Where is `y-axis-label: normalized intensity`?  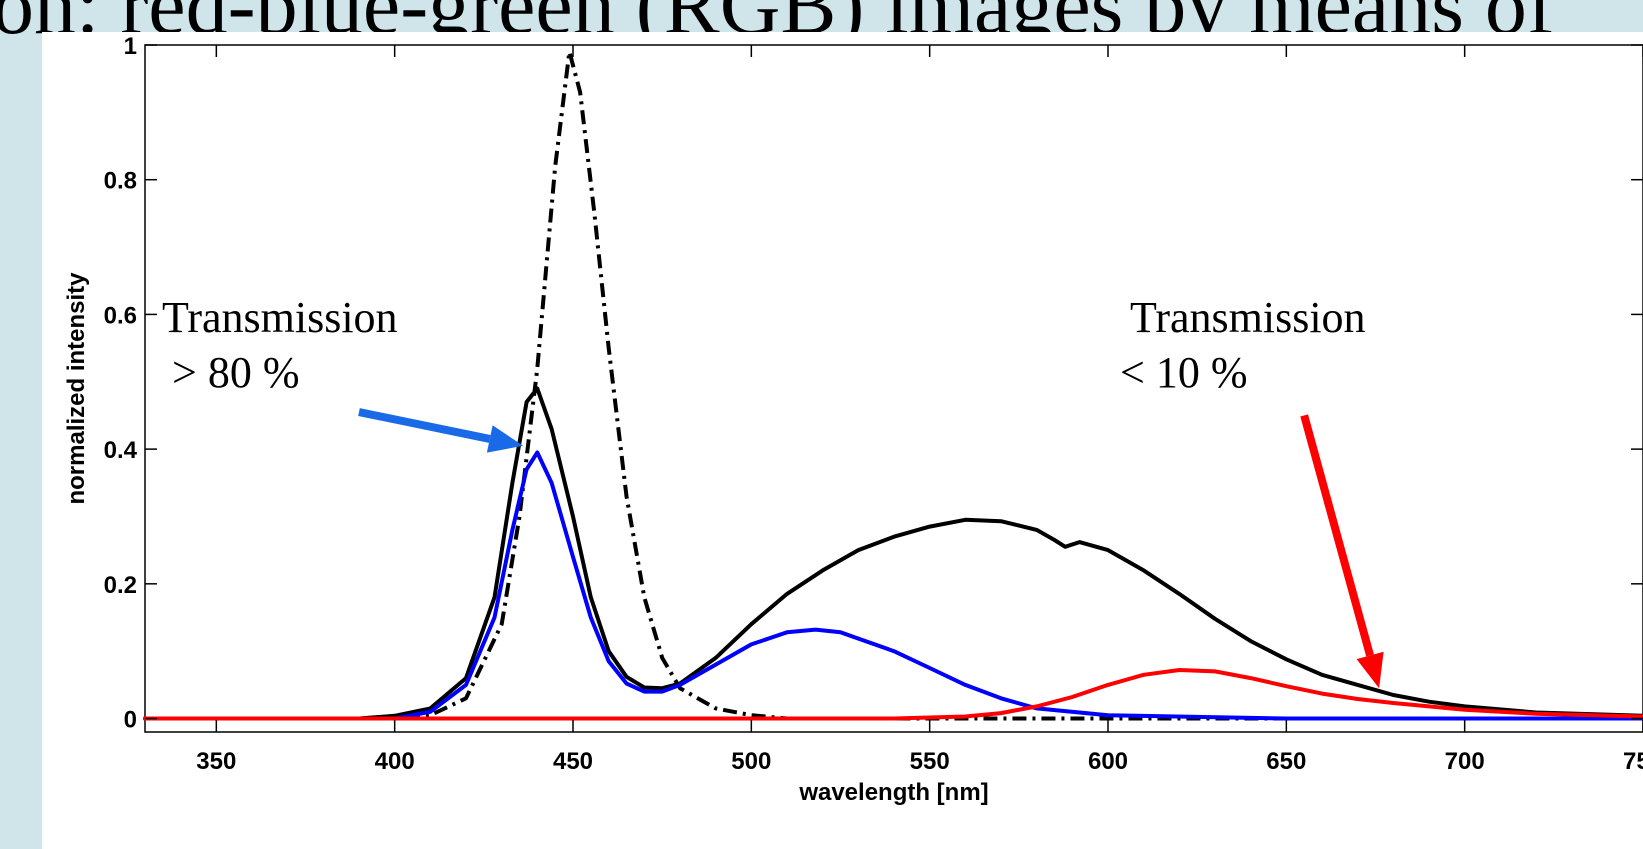 y-axis-label: normalized intensity is located at coordinates (76, 388).